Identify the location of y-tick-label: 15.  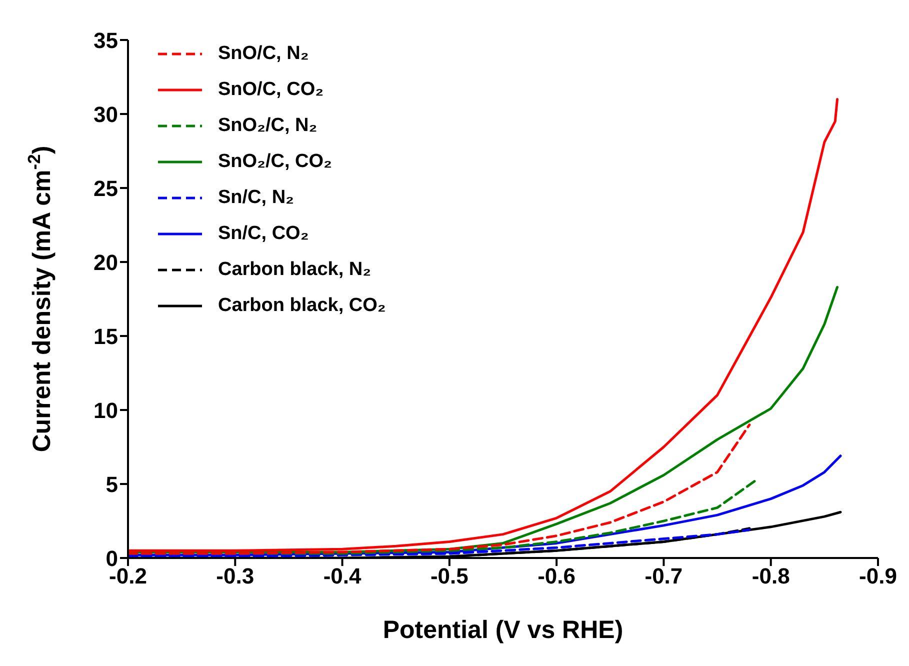
(106, 336).